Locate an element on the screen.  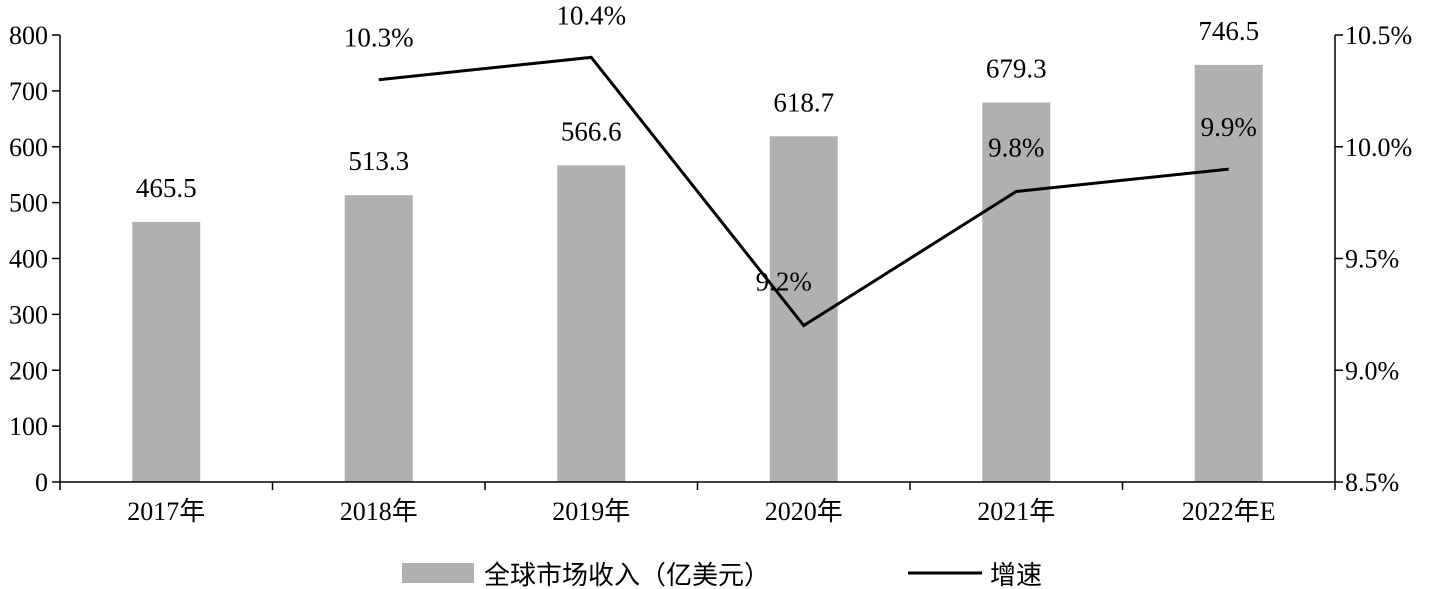
left-y-tick-label: 200 is located at coordinates (28, 370).